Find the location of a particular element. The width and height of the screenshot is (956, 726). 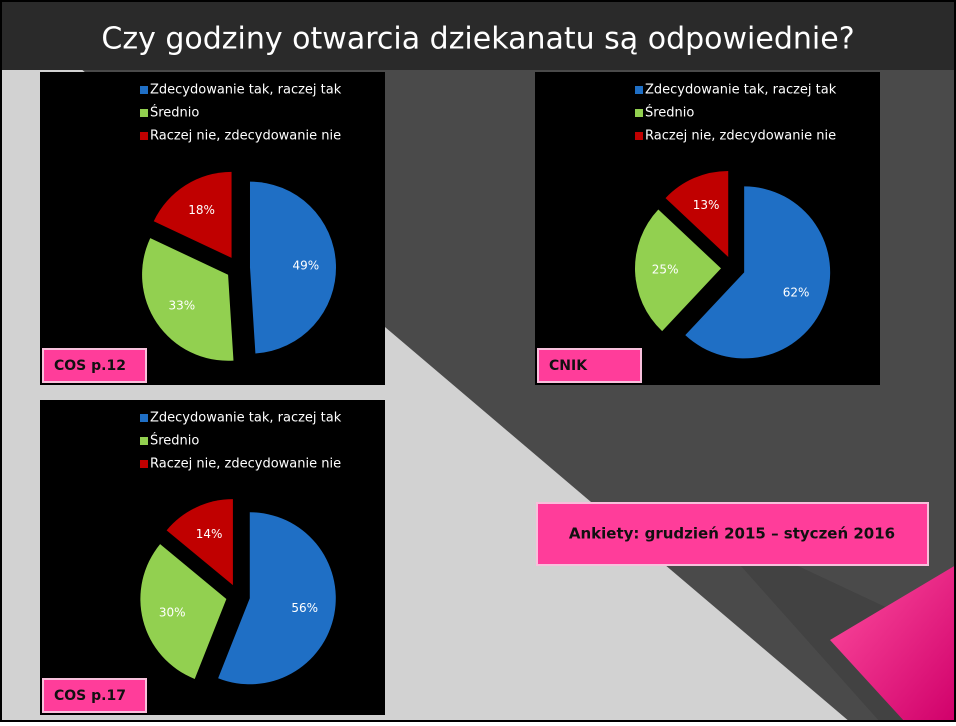

data-label: 49% is located at coordinates (306, 265).